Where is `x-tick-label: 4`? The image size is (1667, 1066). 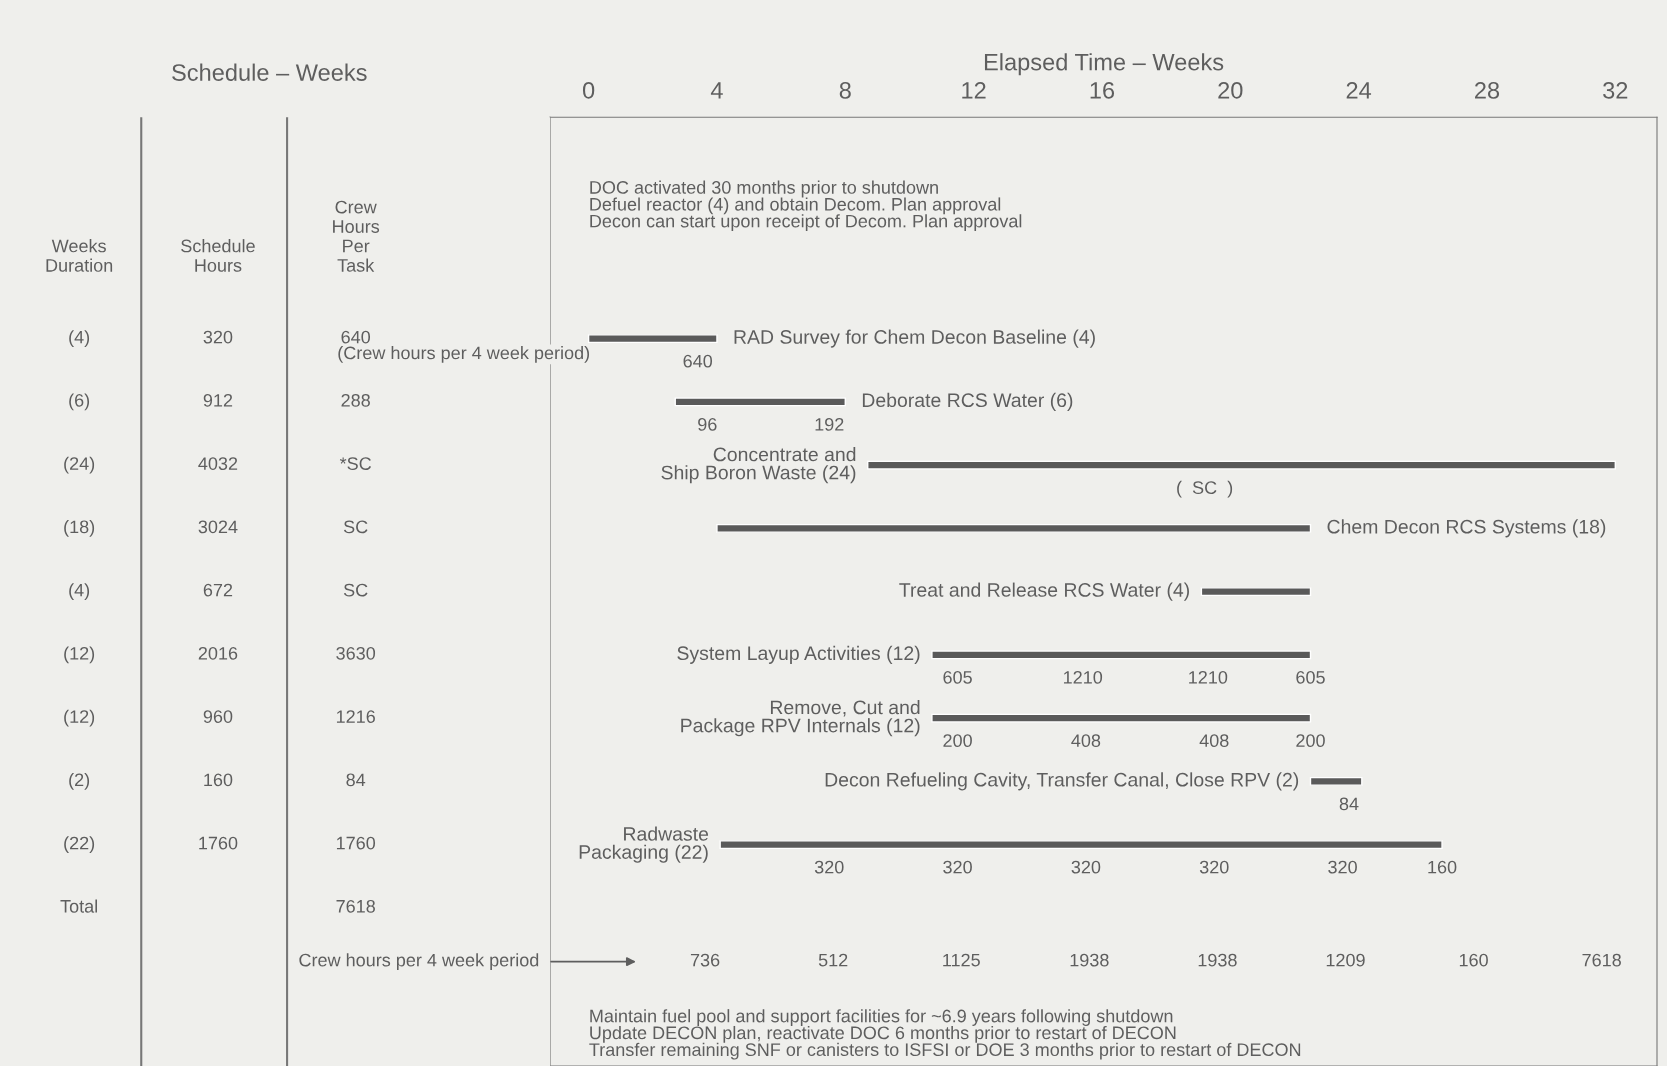
x-tick-label: 4 is located at coordinates (716, 90).